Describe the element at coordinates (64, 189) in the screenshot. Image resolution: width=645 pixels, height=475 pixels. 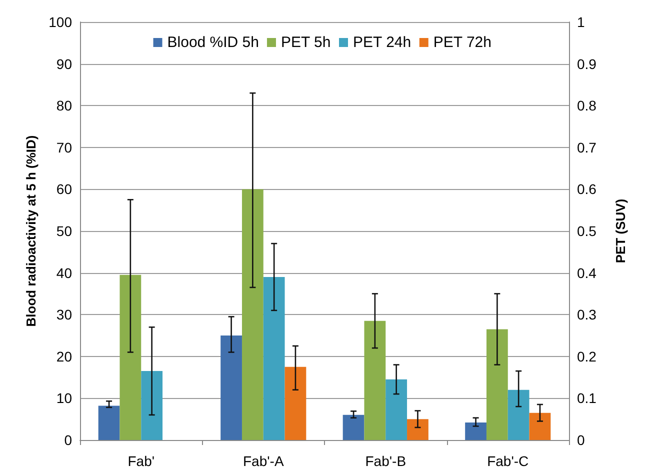
I see `y-tick-label: 60` at that location.